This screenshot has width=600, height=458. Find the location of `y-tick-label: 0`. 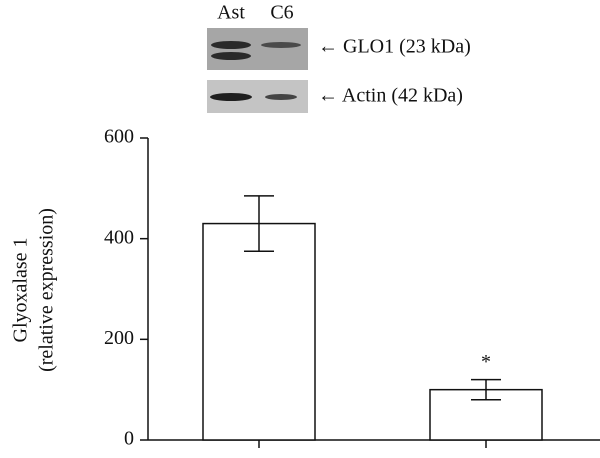

y-tick-label: 0 is located at coordinates (129, 439).